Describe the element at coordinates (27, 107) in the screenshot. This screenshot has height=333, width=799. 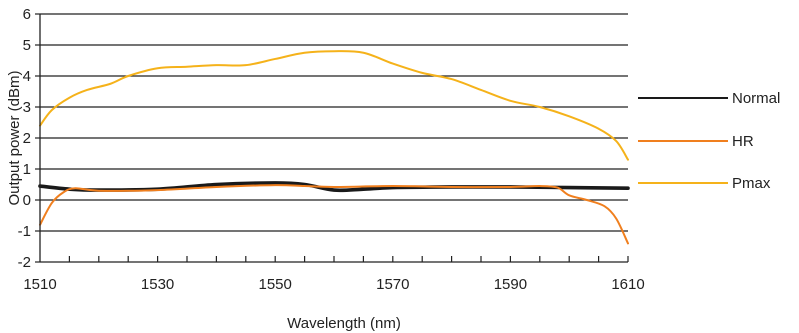
I see `y-tick-label: 3` at that location.